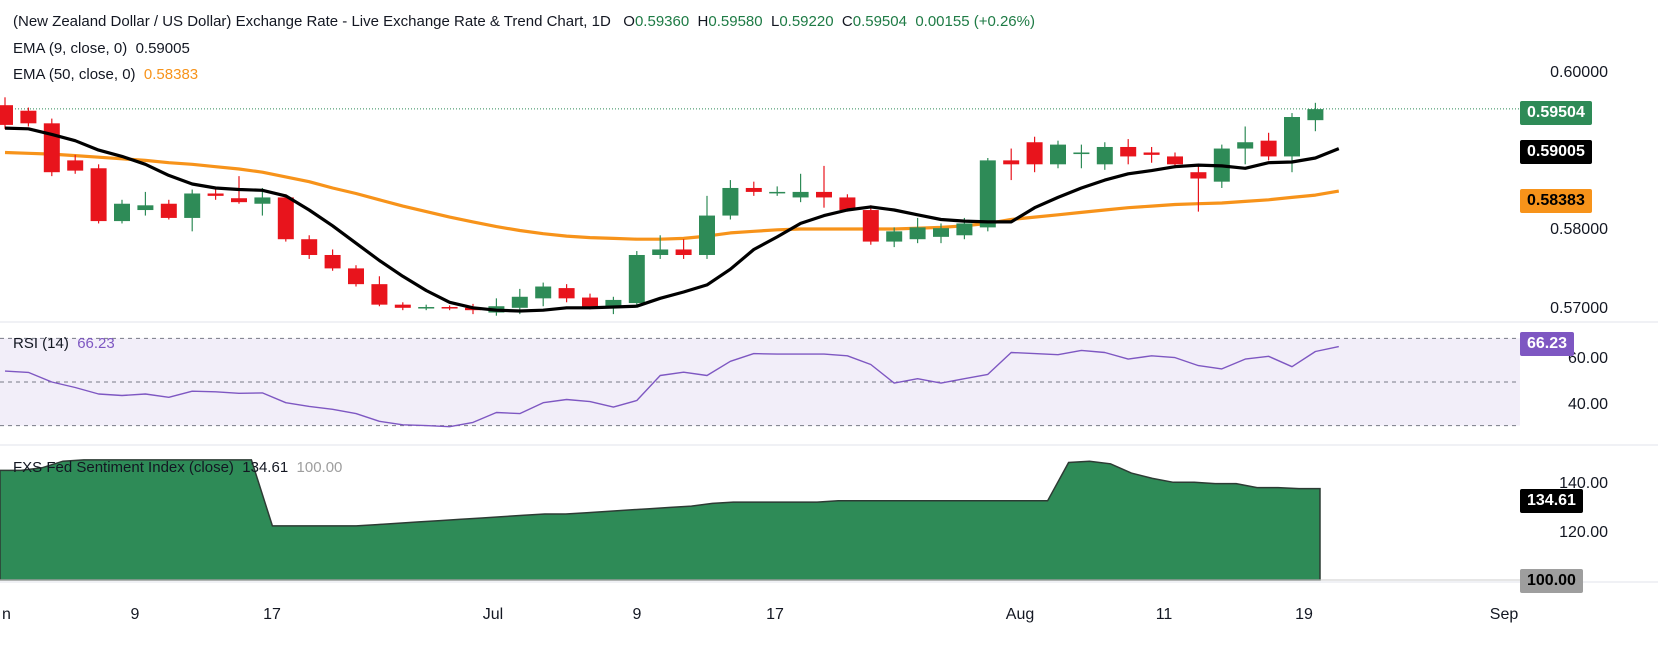 The image size is (1658, 646). Describe the element at coordinates (162, 48) in the screenshot. I see `ema9-value: 0.59005` at that location.